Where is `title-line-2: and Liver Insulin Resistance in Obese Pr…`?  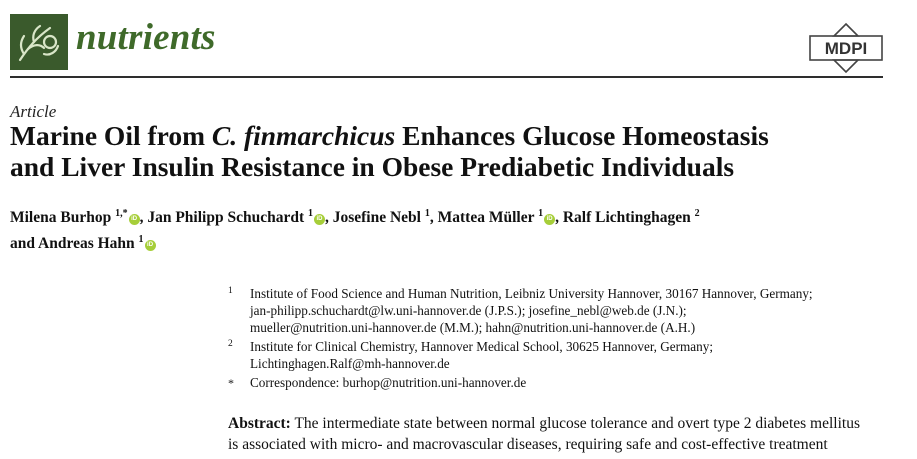 title-line-2: and Liver Insulin Resistance in Obese Pr… is located at coordinates (372, 166).